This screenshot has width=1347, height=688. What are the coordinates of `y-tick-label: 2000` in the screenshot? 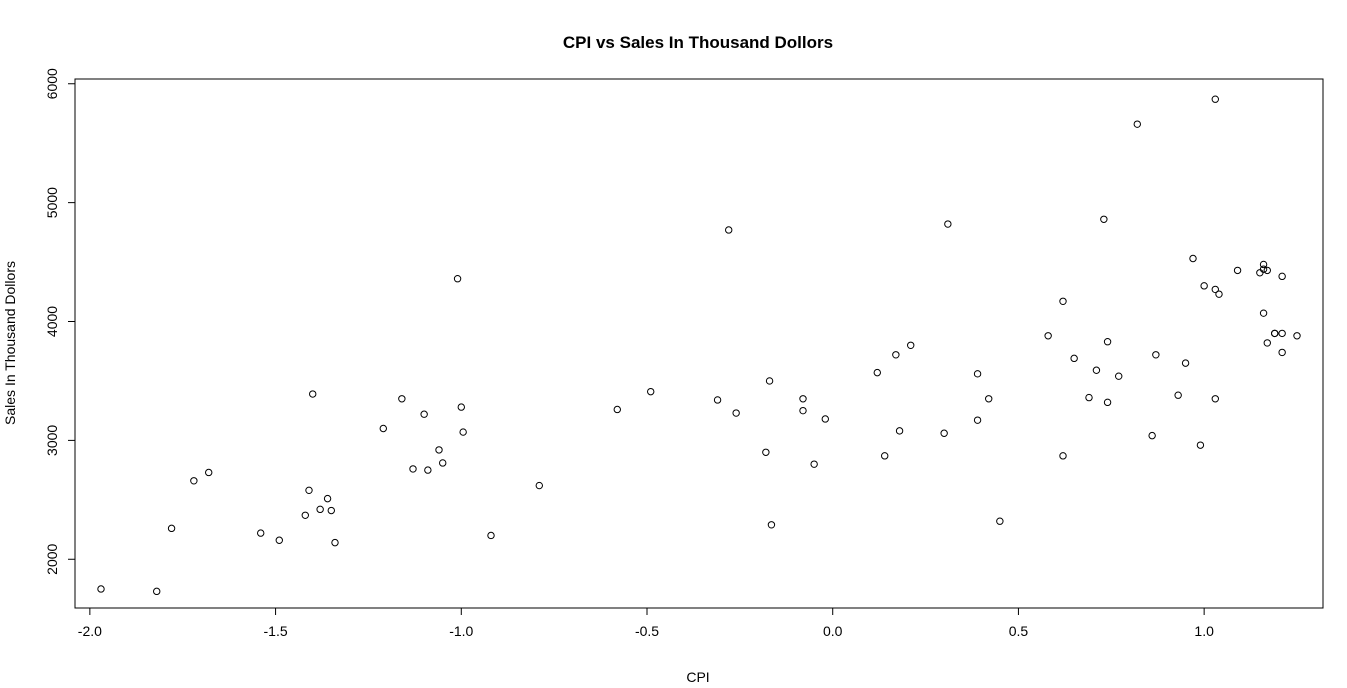 It's located at (52, 558).